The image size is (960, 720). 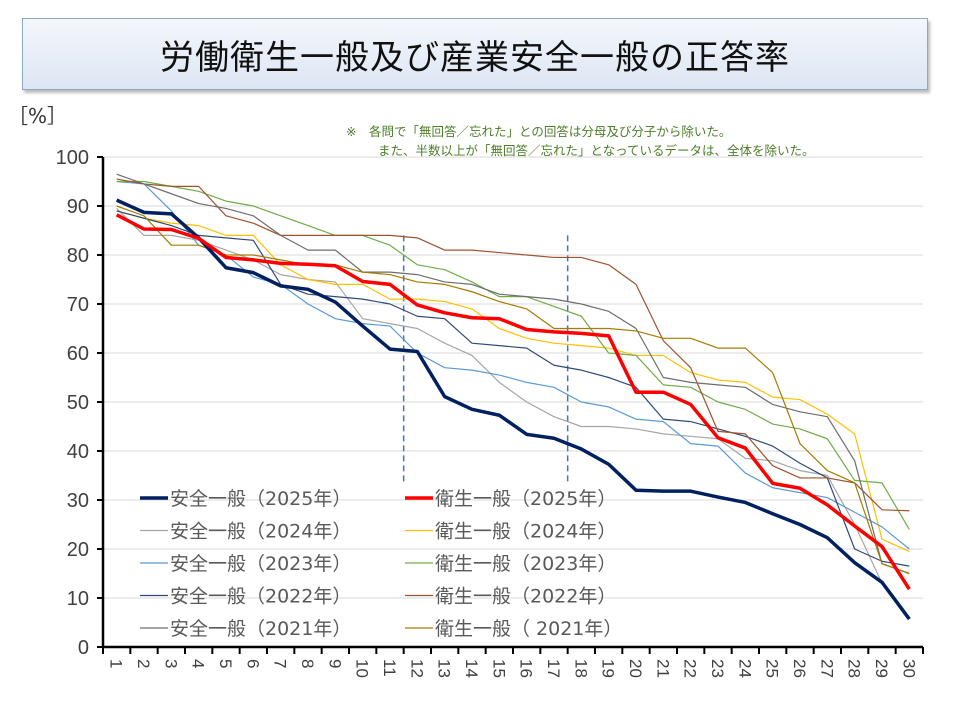 What do you see at coordinates (260, 532) in the screenshot?
I see `legend-label: 安全一般（2024年）` at bounding box center [260, 532].